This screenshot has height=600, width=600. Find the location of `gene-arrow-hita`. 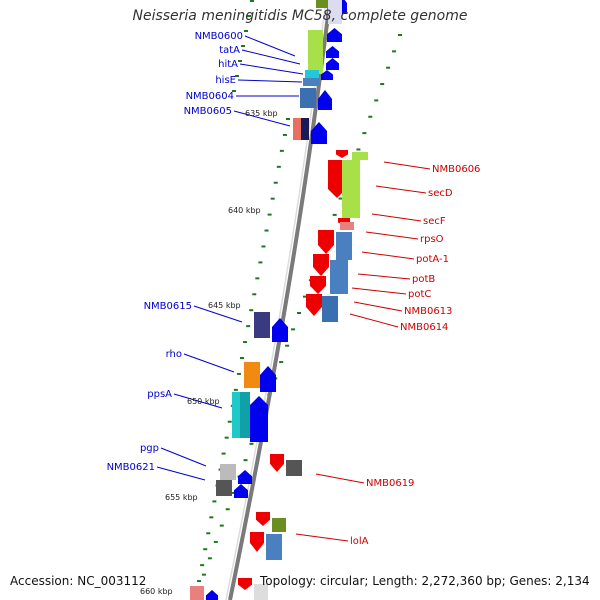

gene-arrow-hita is located at coordinates (332, 64).